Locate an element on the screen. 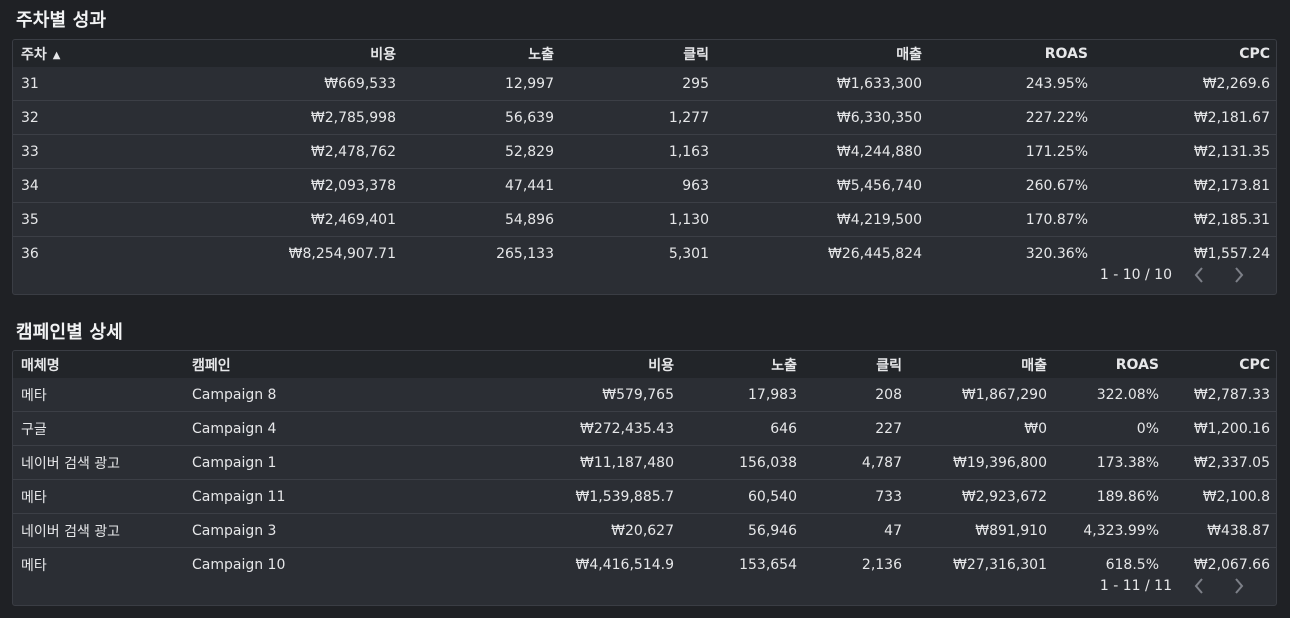 The image size is (1290, 618). table-cell: 34 is located at coordinates (68, 185).